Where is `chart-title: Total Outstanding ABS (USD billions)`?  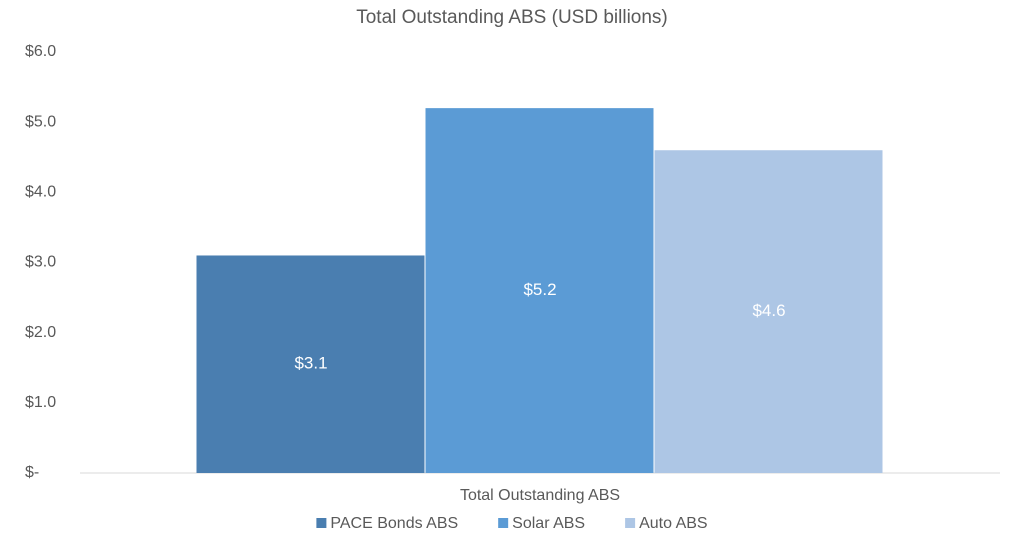 chart-title: Total Outstanding ABS (USD billions) is located at coordinates (512, 17).